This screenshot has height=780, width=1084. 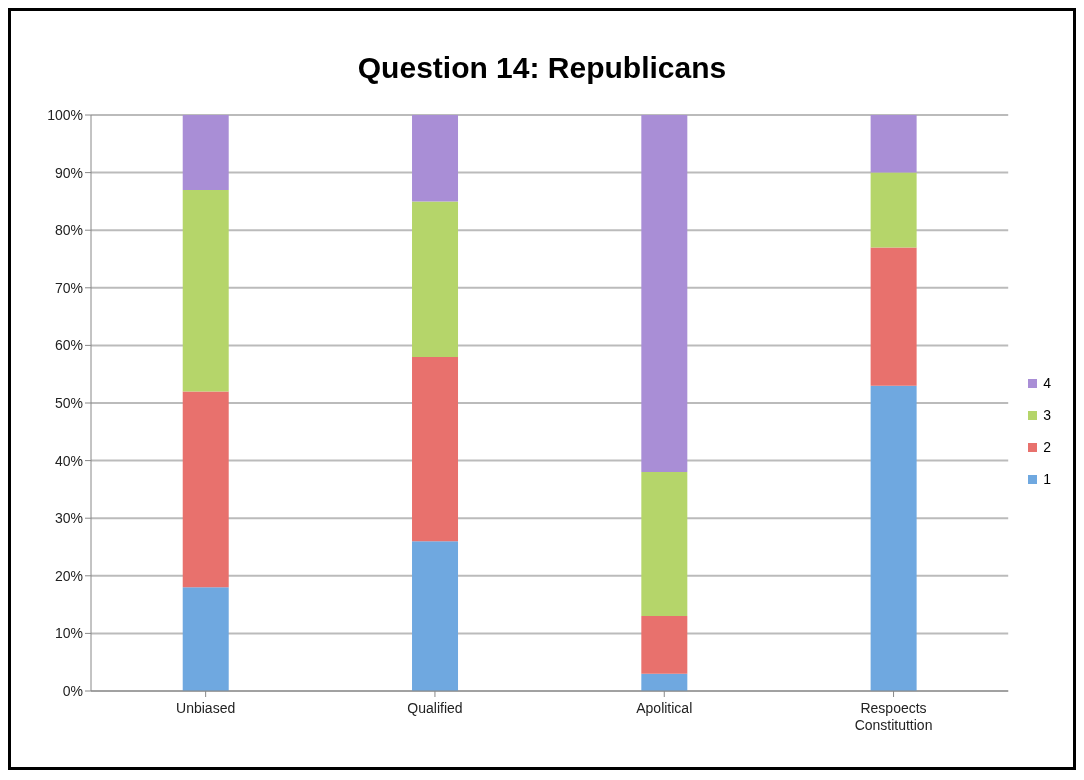 What do you see at coordinates (68, 172) in the screenshot?
I see `y-tick-label: 90%` at bounding box center [68, 172].